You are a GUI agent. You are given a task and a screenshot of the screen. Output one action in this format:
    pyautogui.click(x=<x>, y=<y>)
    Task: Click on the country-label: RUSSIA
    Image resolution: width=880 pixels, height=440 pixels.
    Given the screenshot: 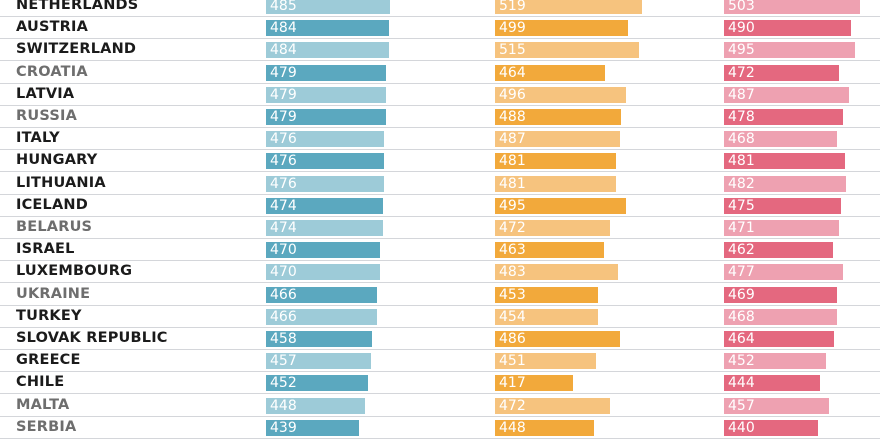 What is the action you would take?
    pyautogui.click(x=46, y=116)
    